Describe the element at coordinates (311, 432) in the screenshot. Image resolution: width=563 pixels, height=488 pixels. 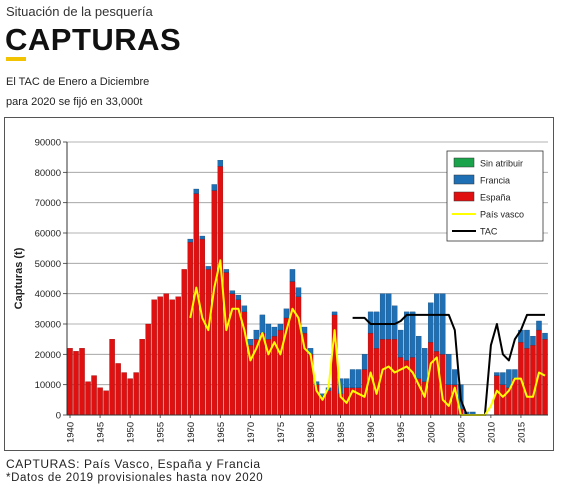
I see `x-tick-label: 1980` at that location.